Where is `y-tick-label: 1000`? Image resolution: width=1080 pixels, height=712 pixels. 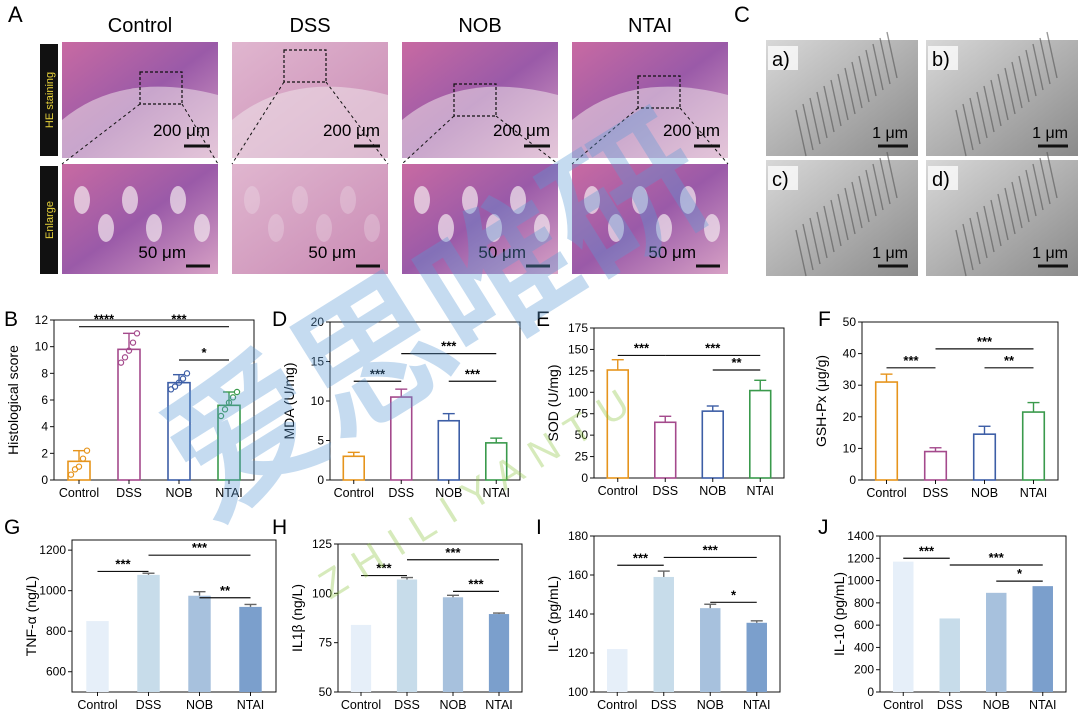
y-tick-label: 1000 is located at coordinates (860, 581).